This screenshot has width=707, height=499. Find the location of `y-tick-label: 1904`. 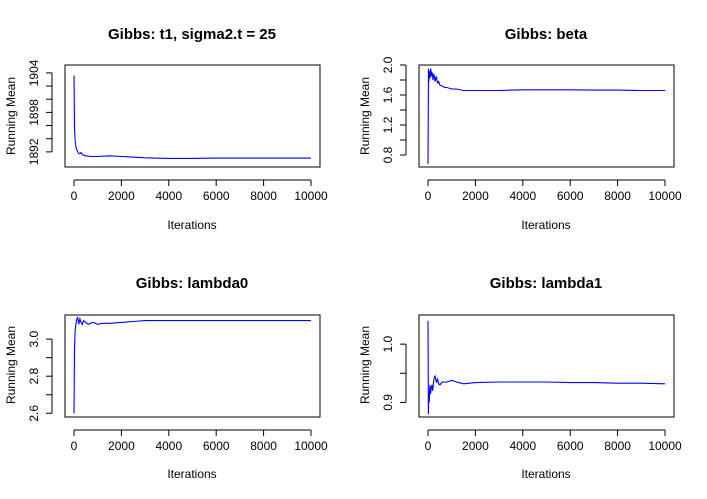

y-tick-label: 1904 is located at coordinates (34, 72).